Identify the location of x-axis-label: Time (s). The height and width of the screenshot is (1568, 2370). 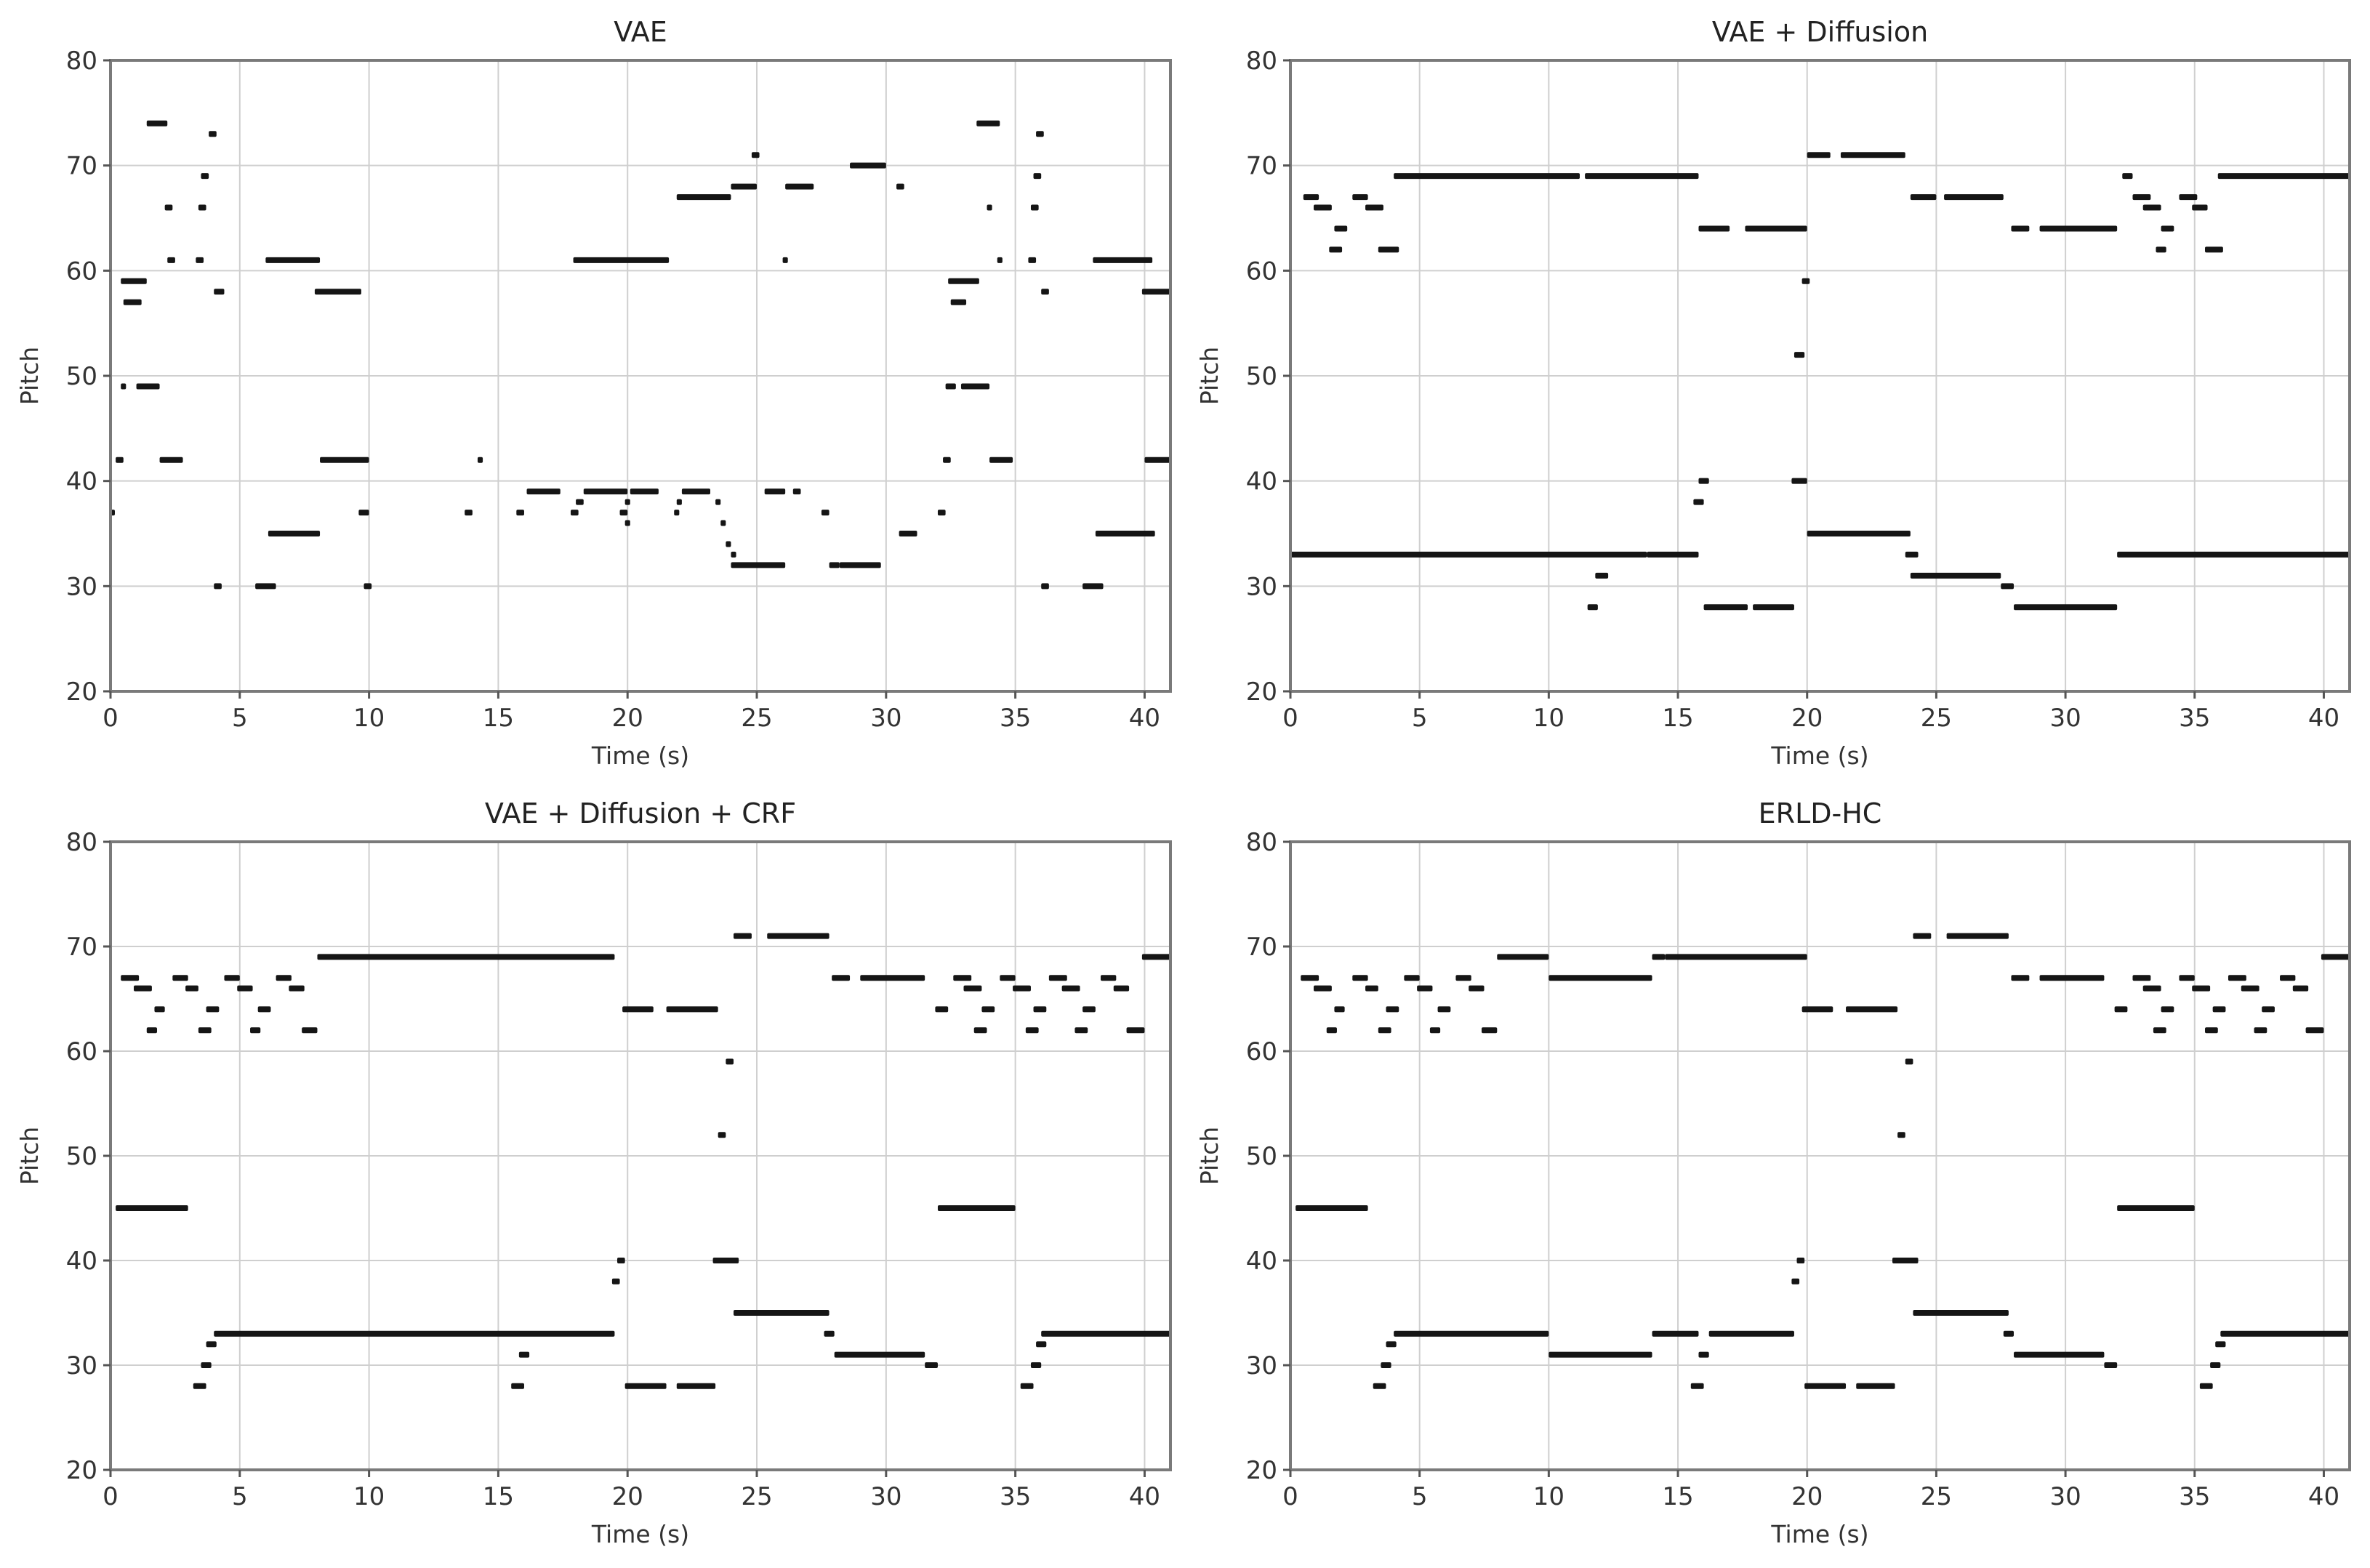
(640, 755).